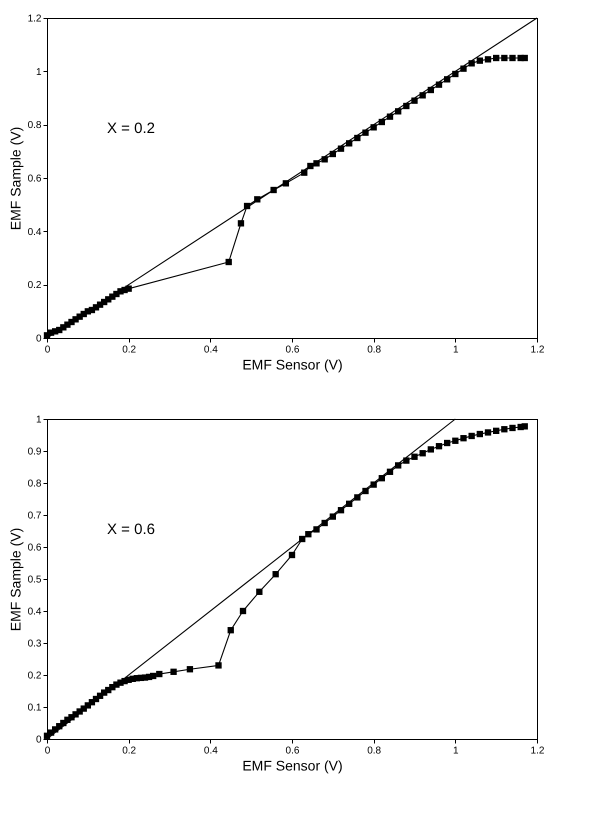  Describe the element at coordinates (35, 516) in the screenshot. I see `y-tick-label: 0.7` at that location.